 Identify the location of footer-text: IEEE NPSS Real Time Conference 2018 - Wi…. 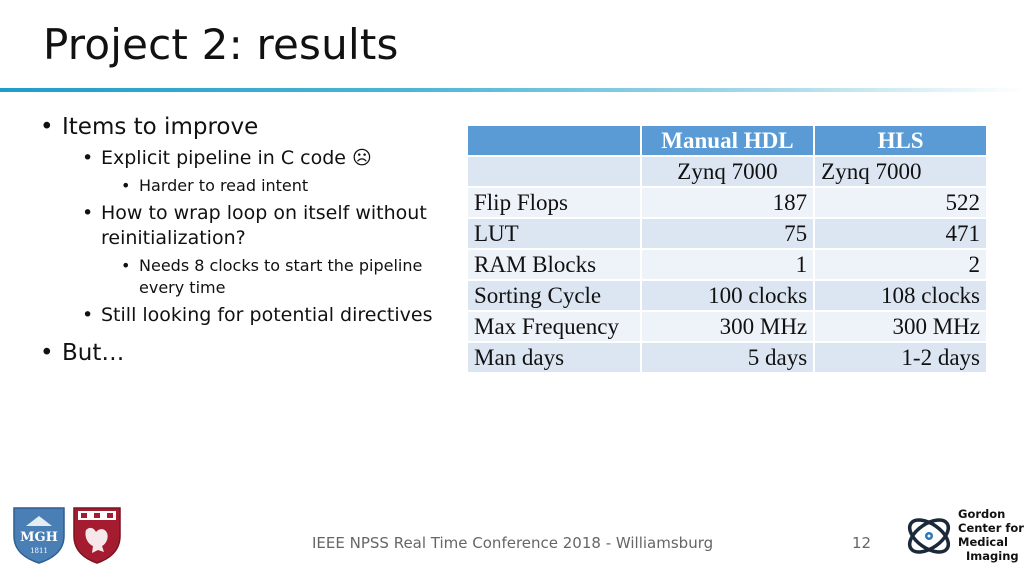
(513, 543).